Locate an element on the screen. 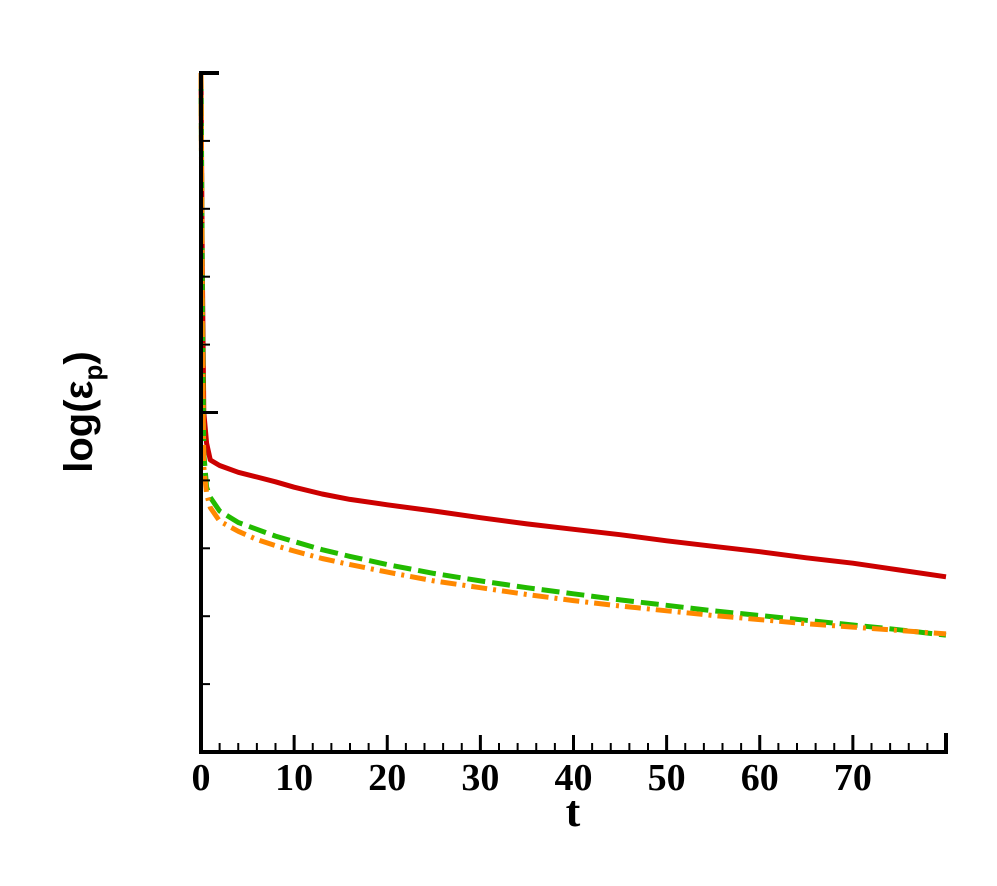  x-tick-label: 10 is located at coordinates (294, 778).